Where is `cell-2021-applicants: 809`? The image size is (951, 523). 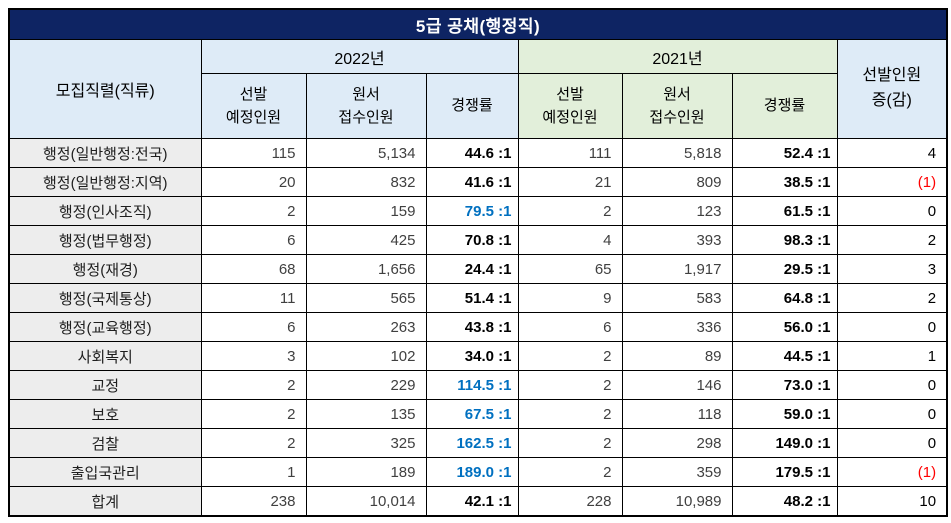 cell-2021-applicants: 809 is located at coordinates (677, 182).